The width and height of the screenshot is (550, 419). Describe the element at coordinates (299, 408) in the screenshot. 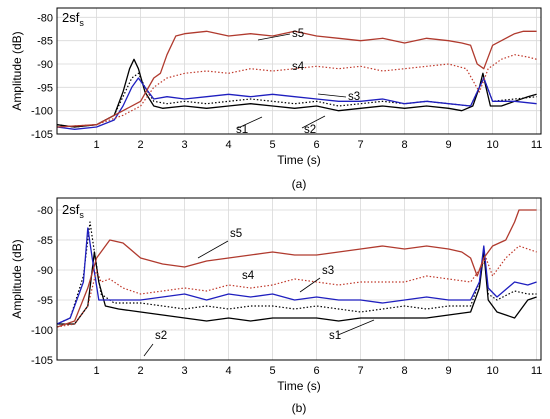

I see `caption-b: (b)` at that location.